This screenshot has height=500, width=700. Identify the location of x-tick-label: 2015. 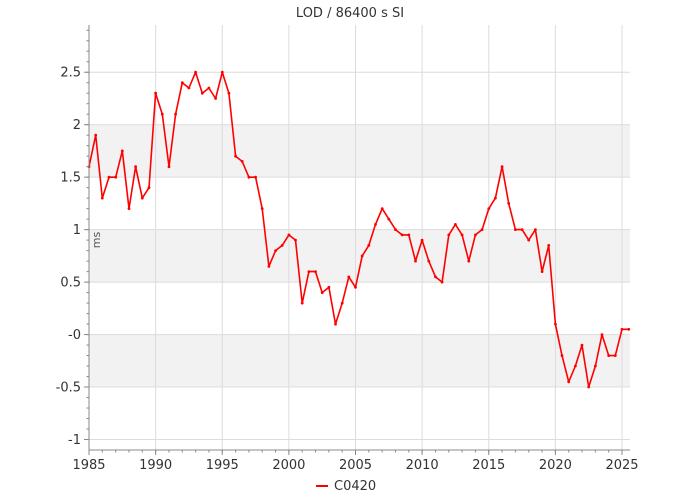
(488, 465).